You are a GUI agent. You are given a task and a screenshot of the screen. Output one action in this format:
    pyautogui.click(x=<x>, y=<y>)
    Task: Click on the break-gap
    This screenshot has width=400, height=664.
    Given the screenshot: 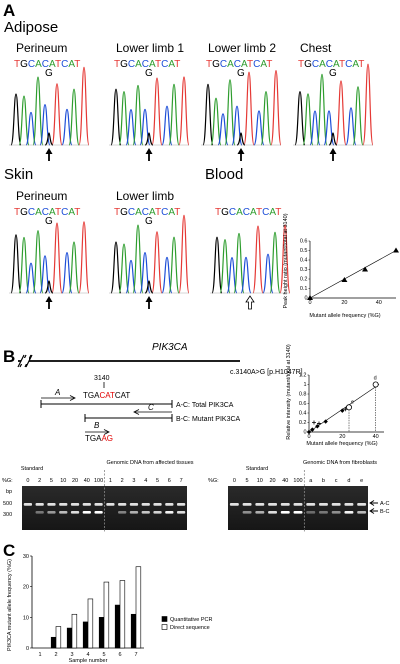 What is the action you would take?
    pyautogui.click(x=25, y=361)
    